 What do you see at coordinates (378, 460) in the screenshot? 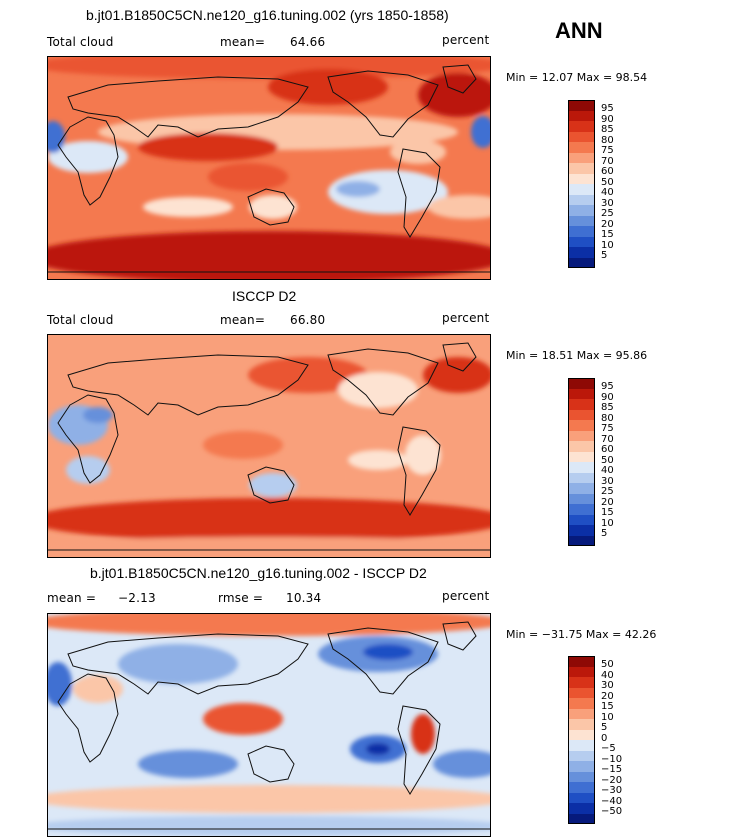
I see `cloud-region-se-pacific` at bounding box center [378, 460].